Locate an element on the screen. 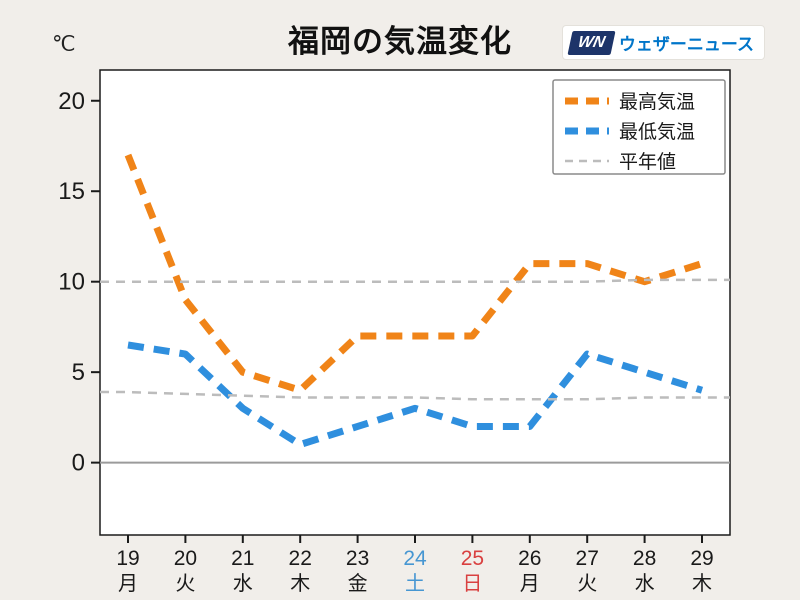  x-day-label: 29 is located at coordinates (701, 558).